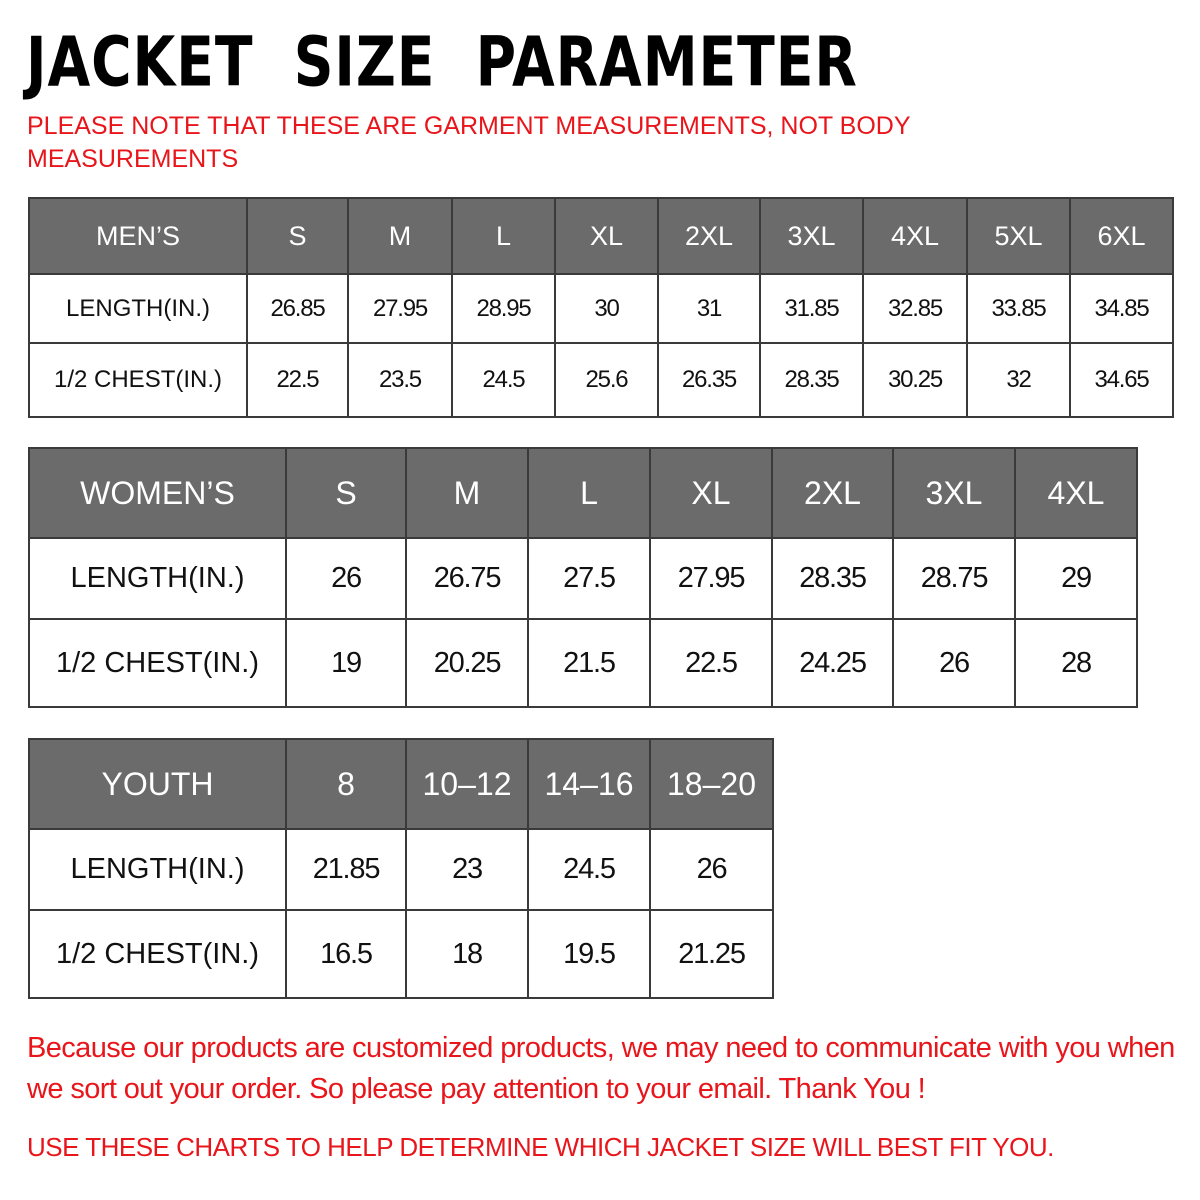 Image resolution: width=1200 pixels, height=1200 pixels. I want to click on measurement-cell: 25.6, so click(606, 380).